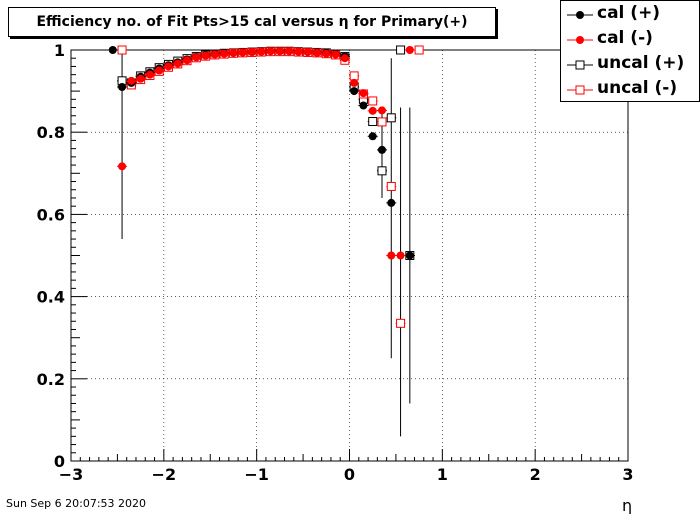  Describe the element at coordinates (641, 63) in the screenshot. I see `legend-label: uncal (+)` at that location.